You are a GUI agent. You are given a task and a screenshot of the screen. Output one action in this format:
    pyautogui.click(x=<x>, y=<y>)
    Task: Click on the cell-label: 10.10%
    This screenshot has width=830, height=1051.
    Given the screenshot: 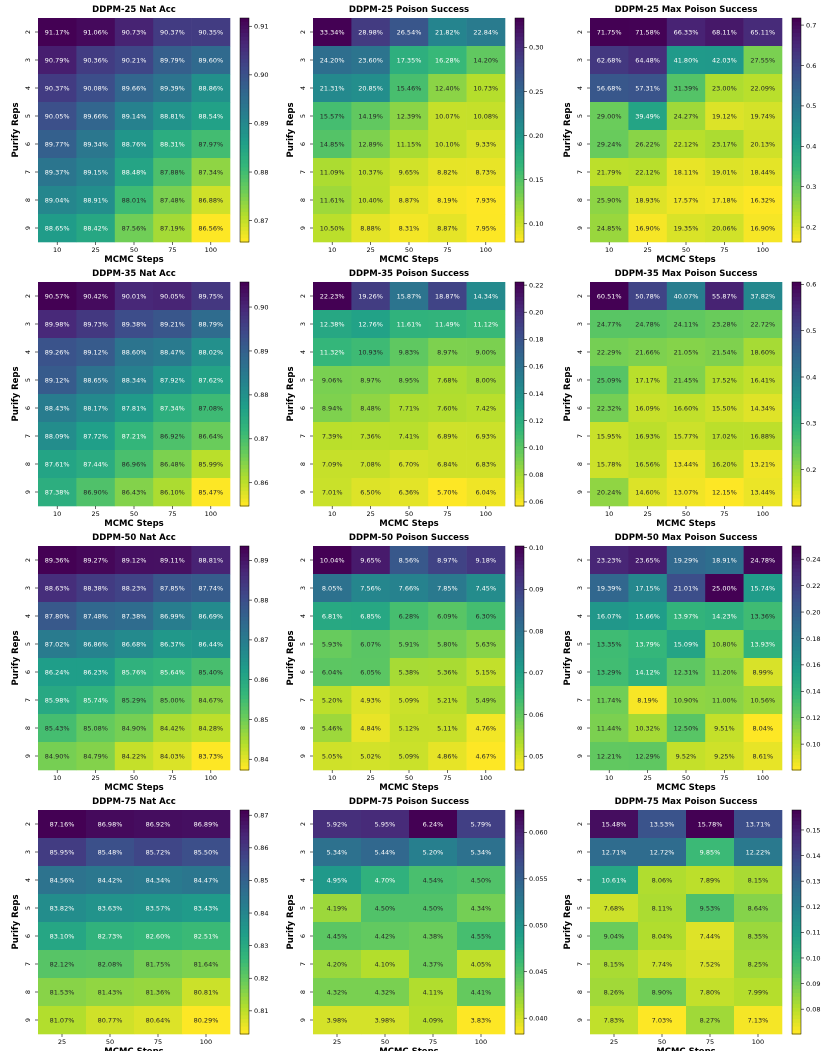 What is the action you would take?
    pyautogui.click(x=447, y=144)
    